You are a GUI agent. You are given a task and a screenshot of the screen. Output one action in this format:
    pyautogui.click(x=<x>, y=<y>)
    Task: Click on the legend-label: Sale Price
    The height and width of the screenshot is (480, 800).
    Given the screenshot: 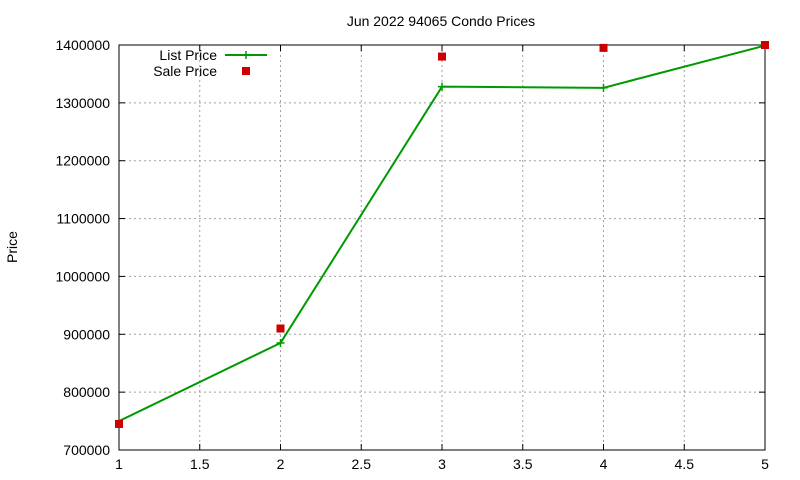 What is the action you would take?
    pyautogui.click(x=185, y=71)
    